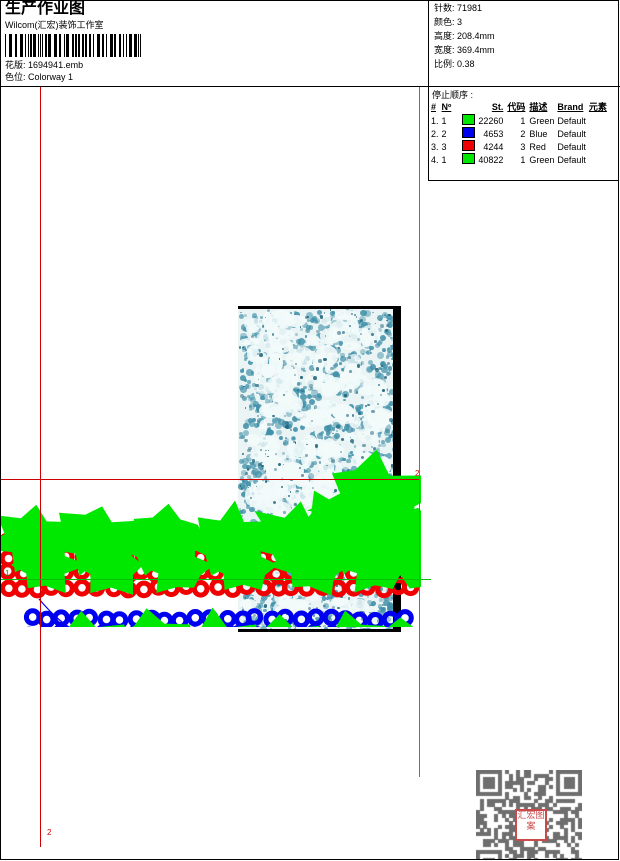 Image resolution: width=620 pixels, height=861 pixels. I want to click on col-description: 描述, so click(538, 107).